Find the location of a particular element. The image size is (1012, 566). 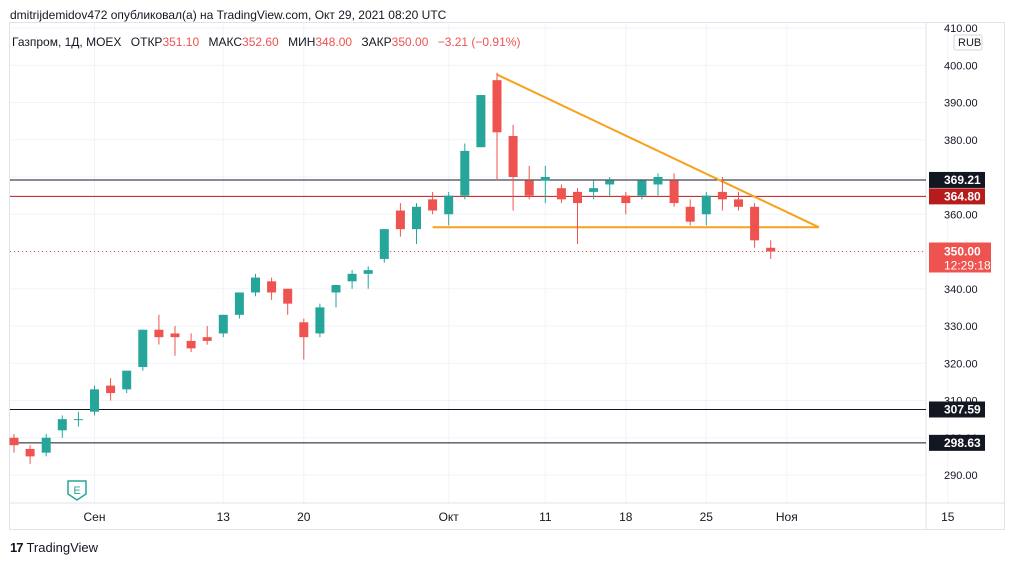

current-price-label-bg is located at coordinates (960, 257).